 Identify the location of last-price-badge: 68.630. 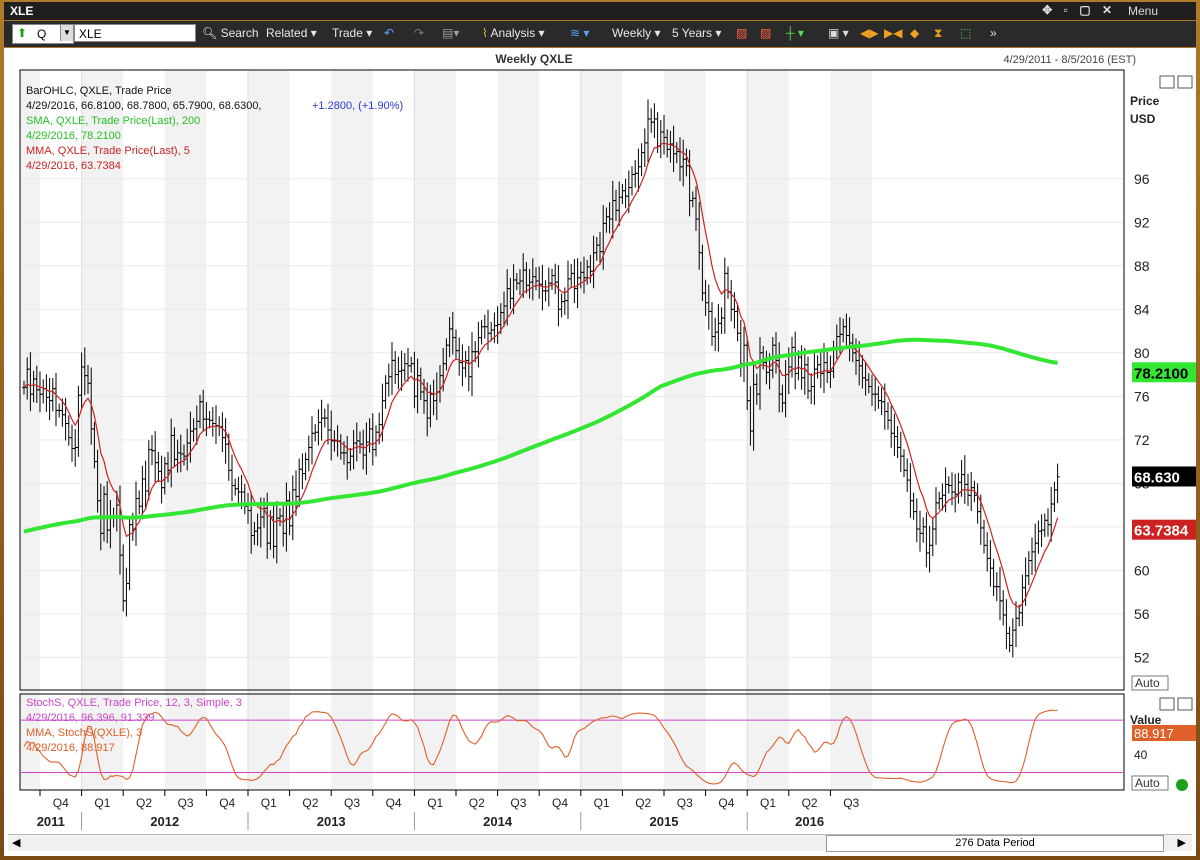
(1157, 477).